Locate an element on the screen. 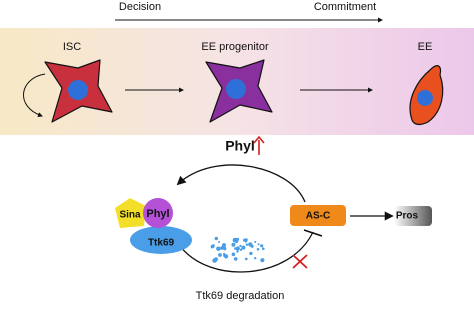 This screenshot has height=311, width=474. pros-box is located at coordinates (413, 216).